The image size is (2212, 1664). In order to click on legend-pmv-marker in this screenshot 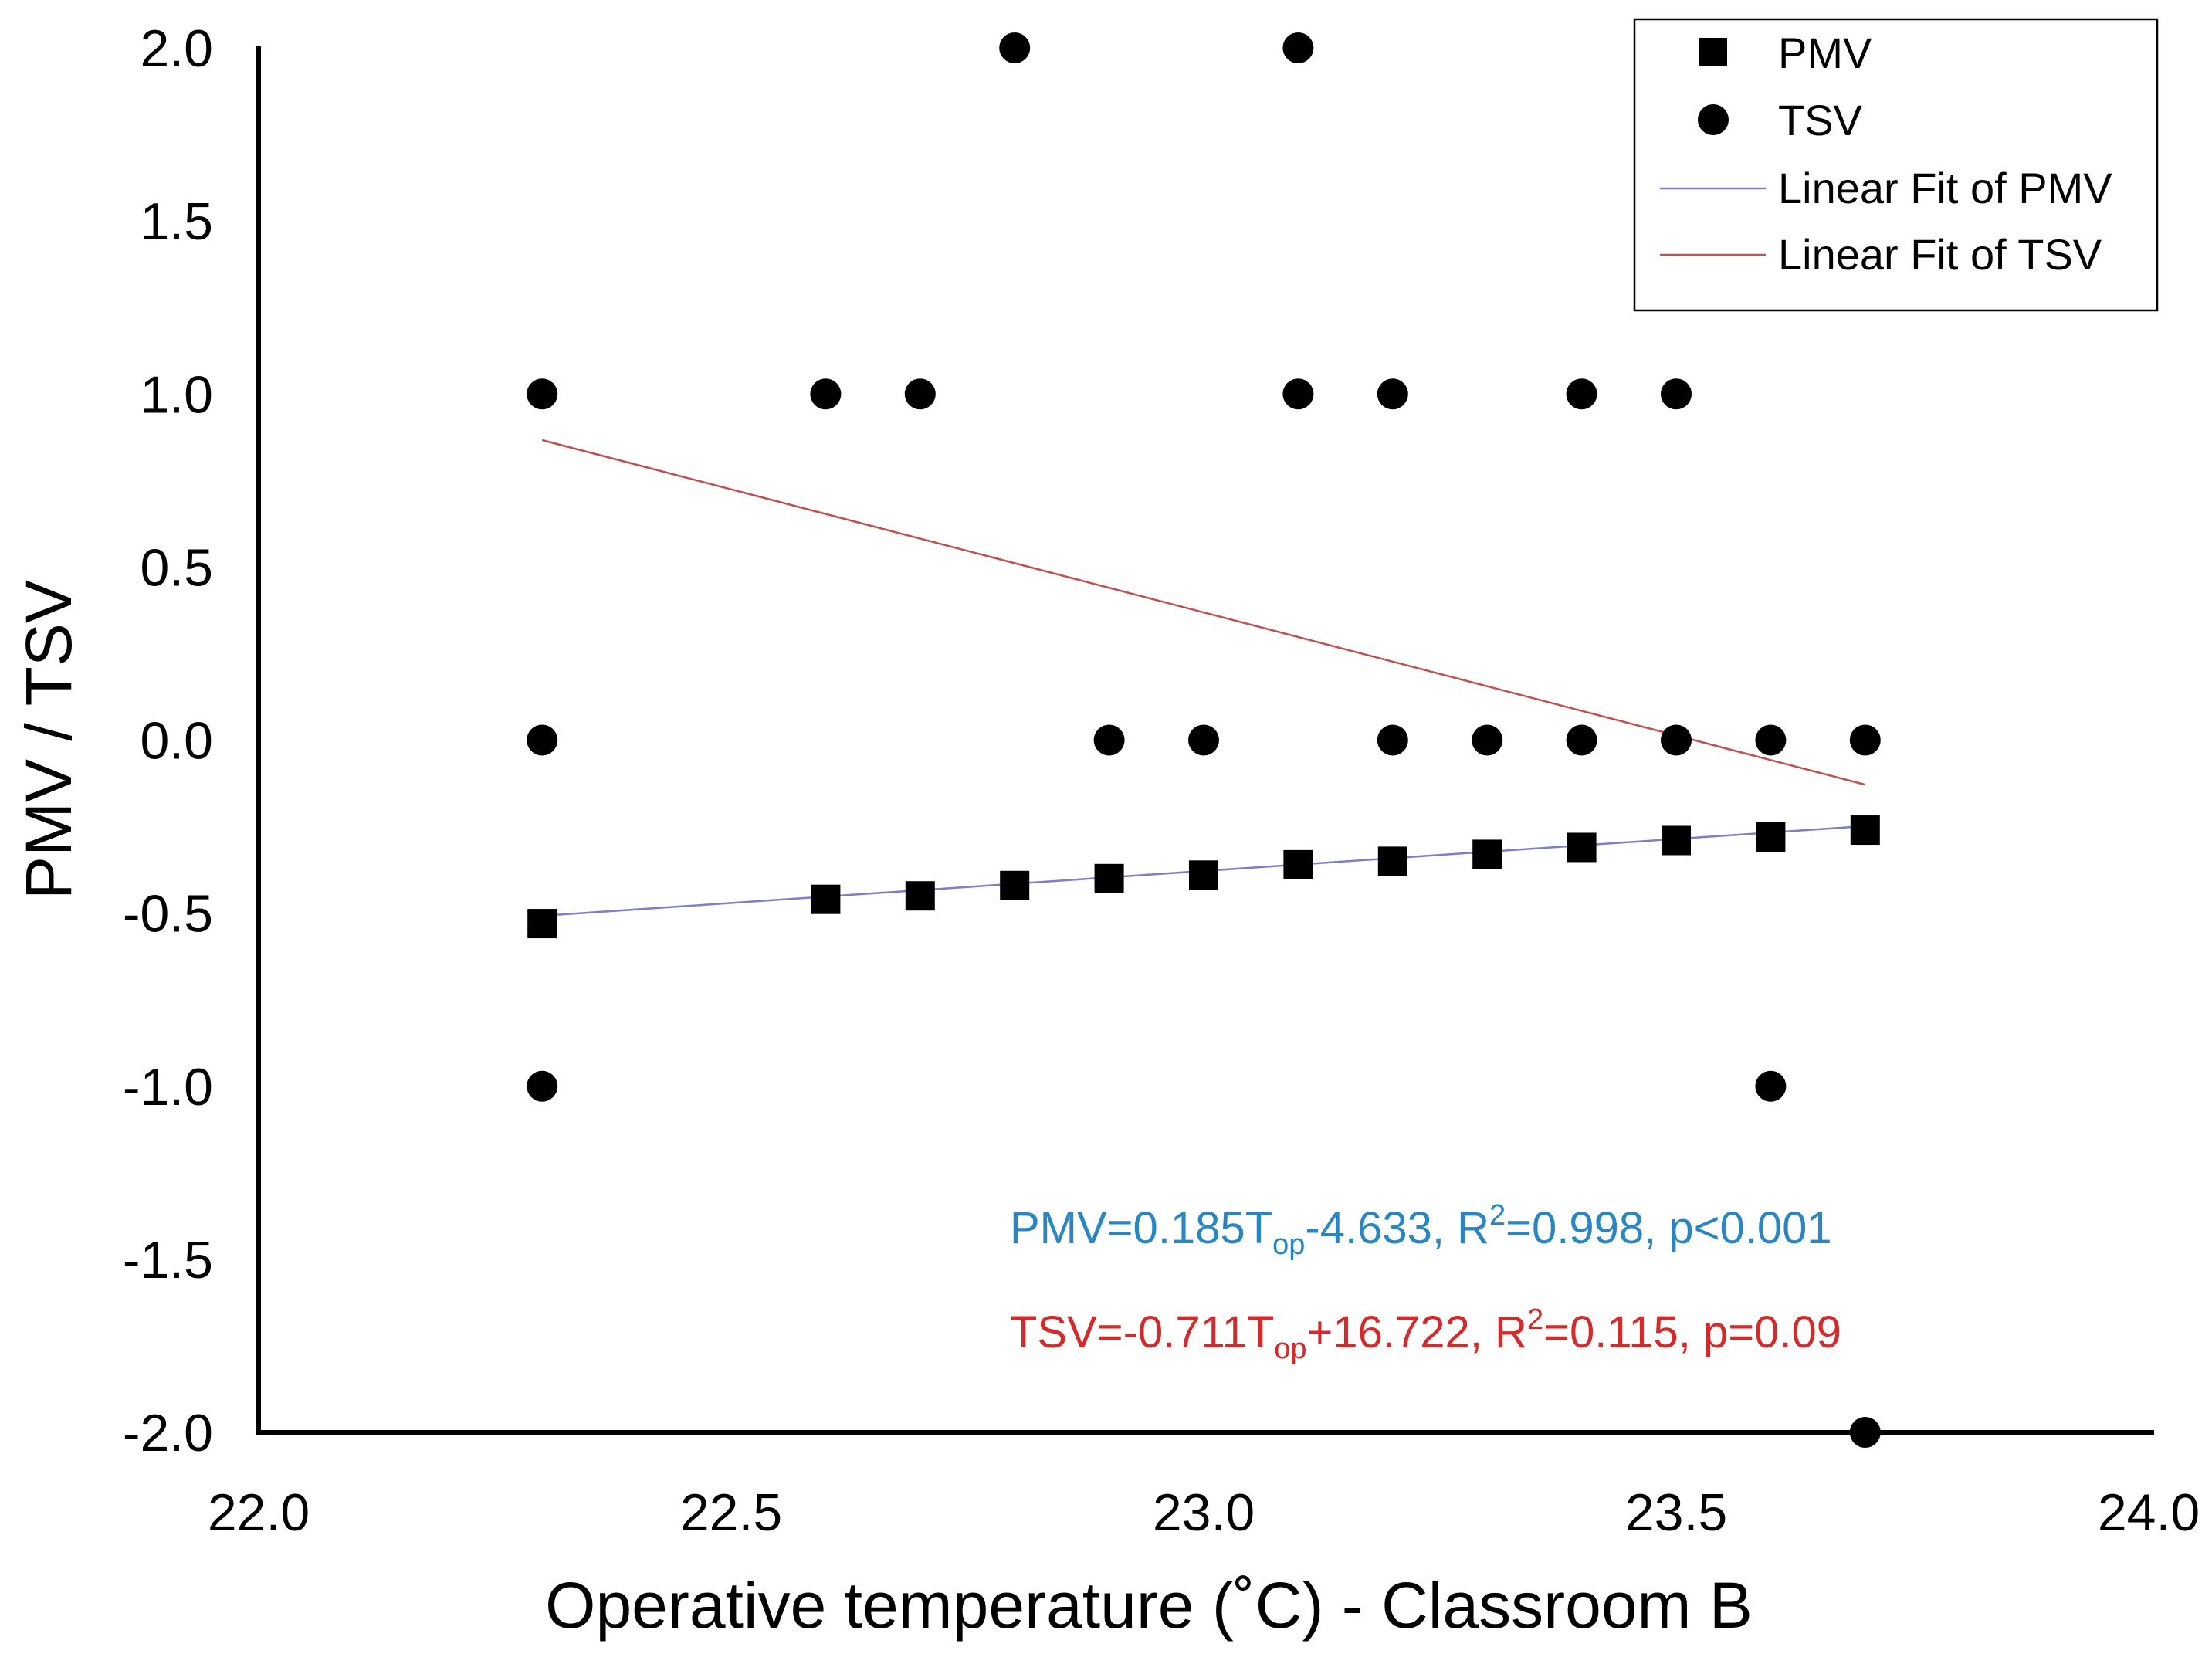, I will do `click(1713, 52)`.